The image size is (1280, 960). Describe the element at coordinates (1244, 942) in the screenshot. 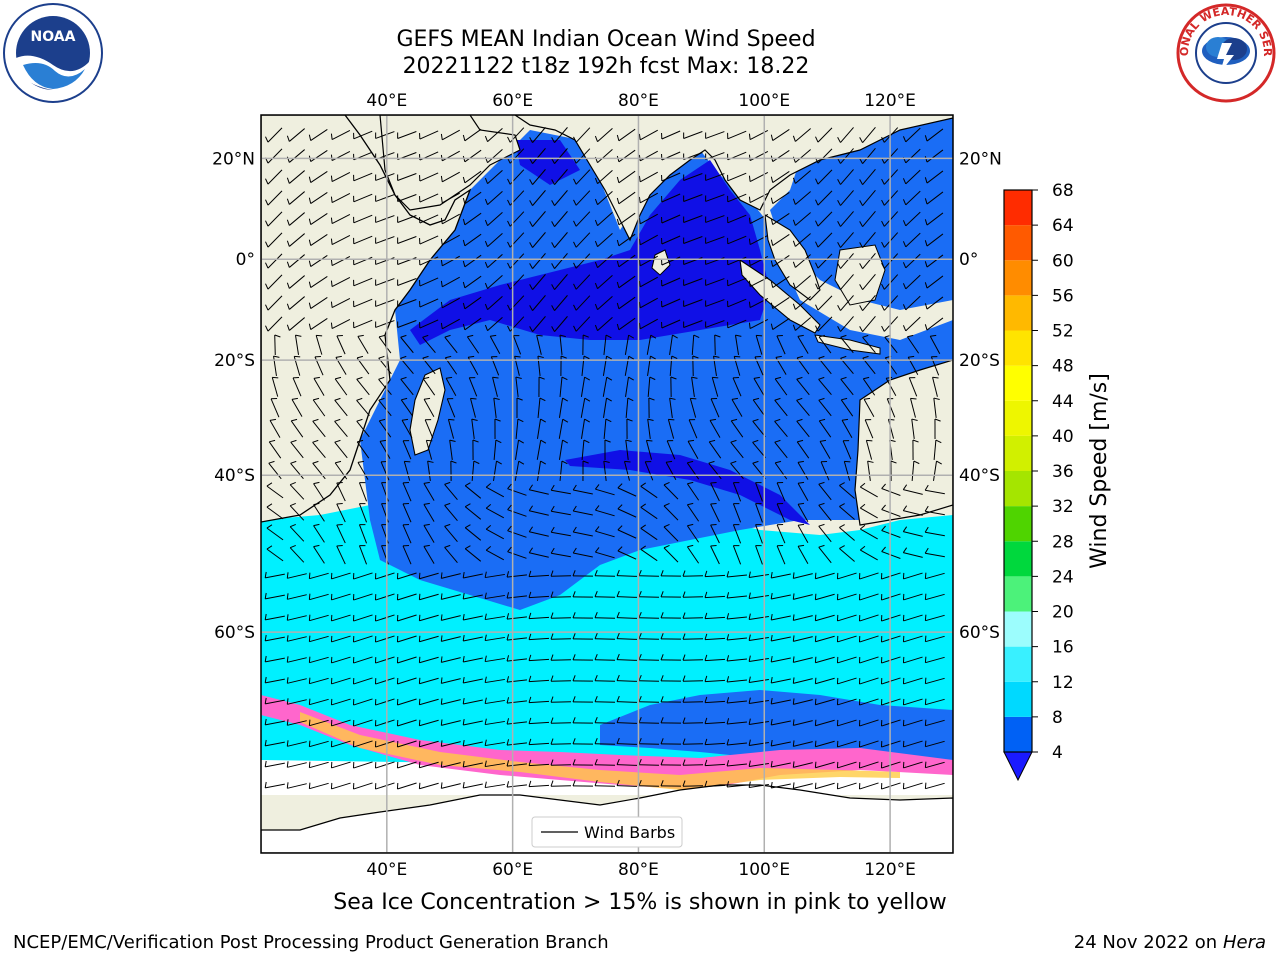

I see `footer-host: Hera` at that location.